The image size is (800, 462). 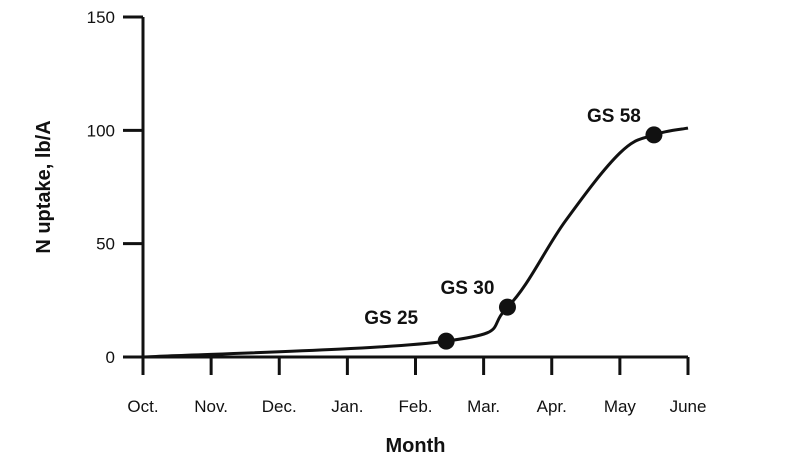 What do you see at coordinates (142, 406) in the screenshot?
I see `x-tick-label: Oct.` at bounding box center [142, 406].